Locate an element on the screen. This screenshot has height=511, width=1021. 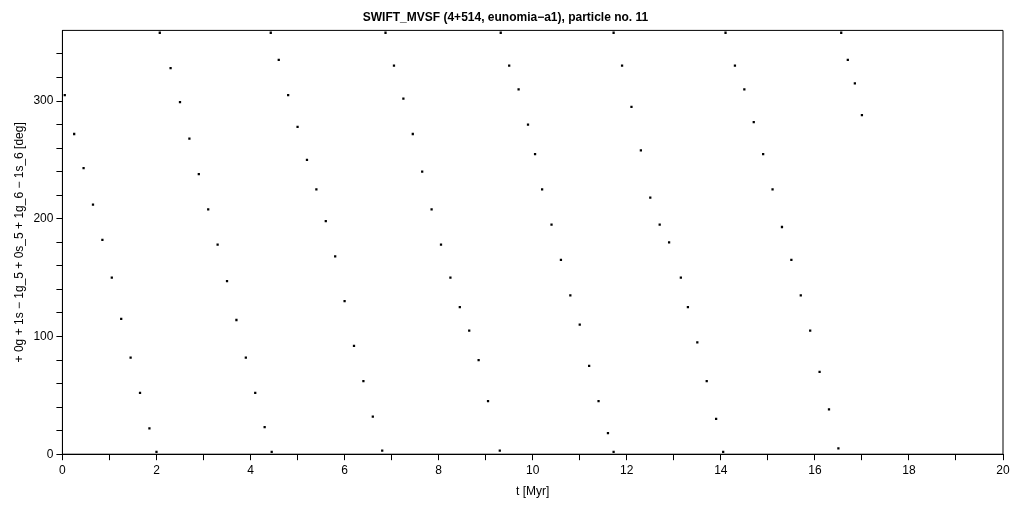
x-tick-label: 20 is located at coordinates (1003, 469).